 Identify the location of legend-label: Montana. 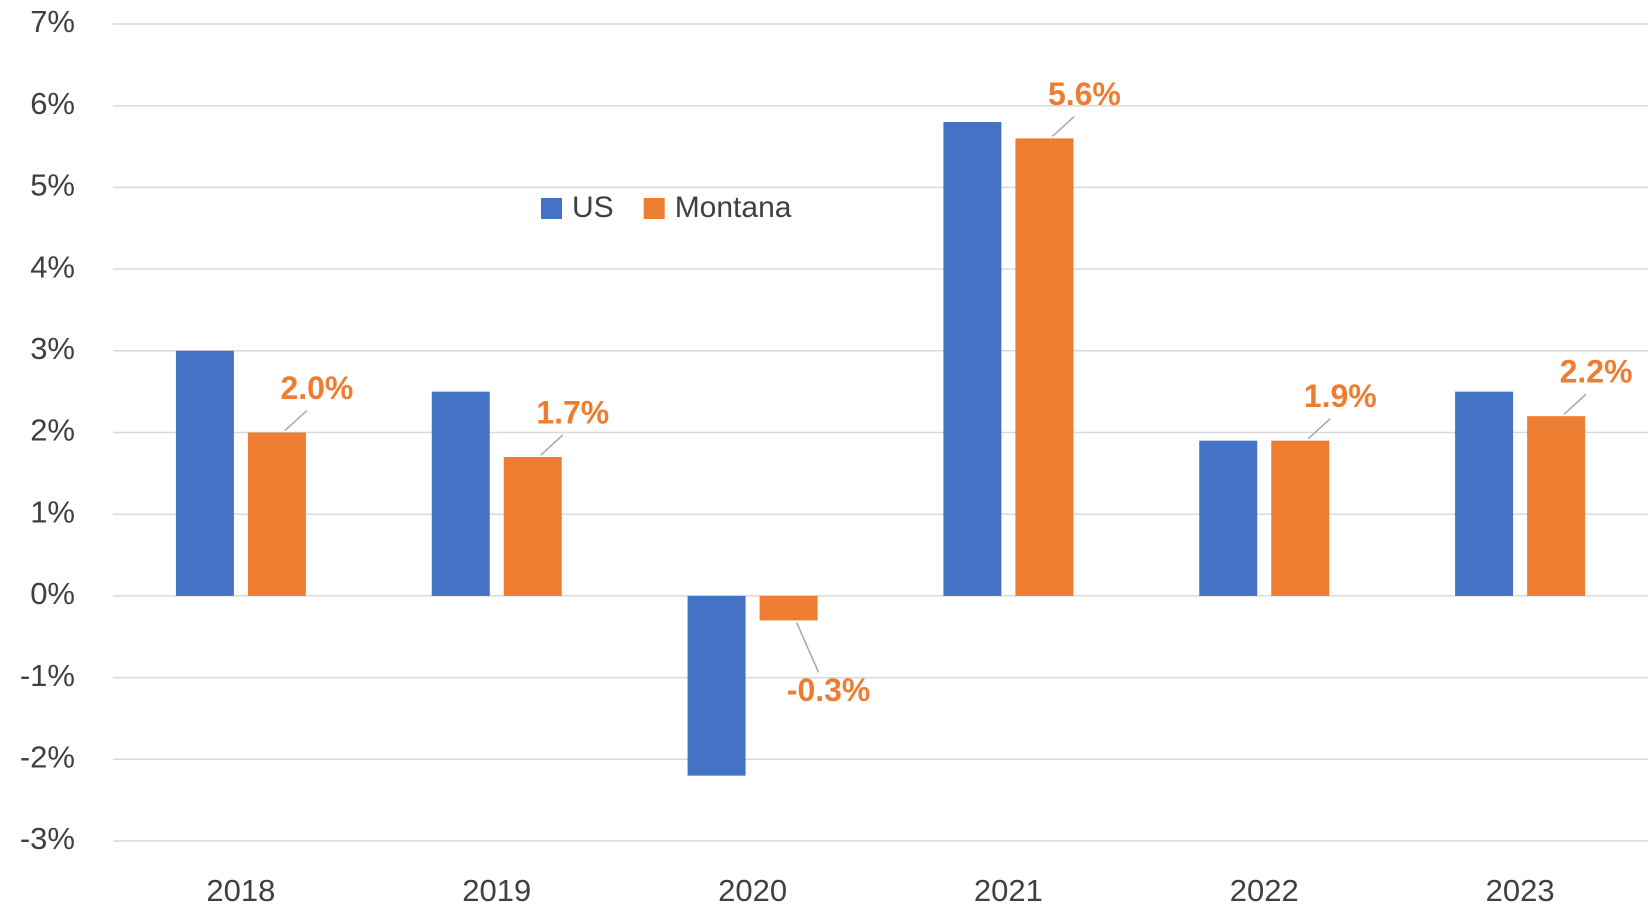
(733, 207).